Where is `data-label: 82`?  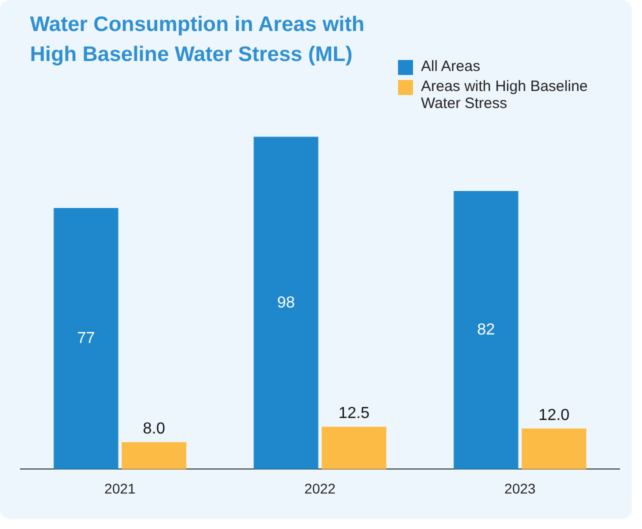
data-label: 82 is located at coordinates (486, 330).